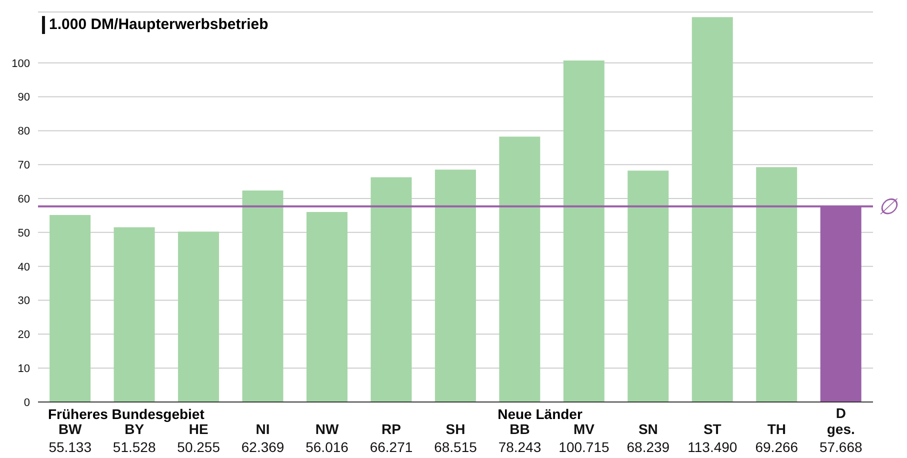 The height and width of the screenshot is (458, 907). I want to click on x-tick-label: ST, so click(712, 429).